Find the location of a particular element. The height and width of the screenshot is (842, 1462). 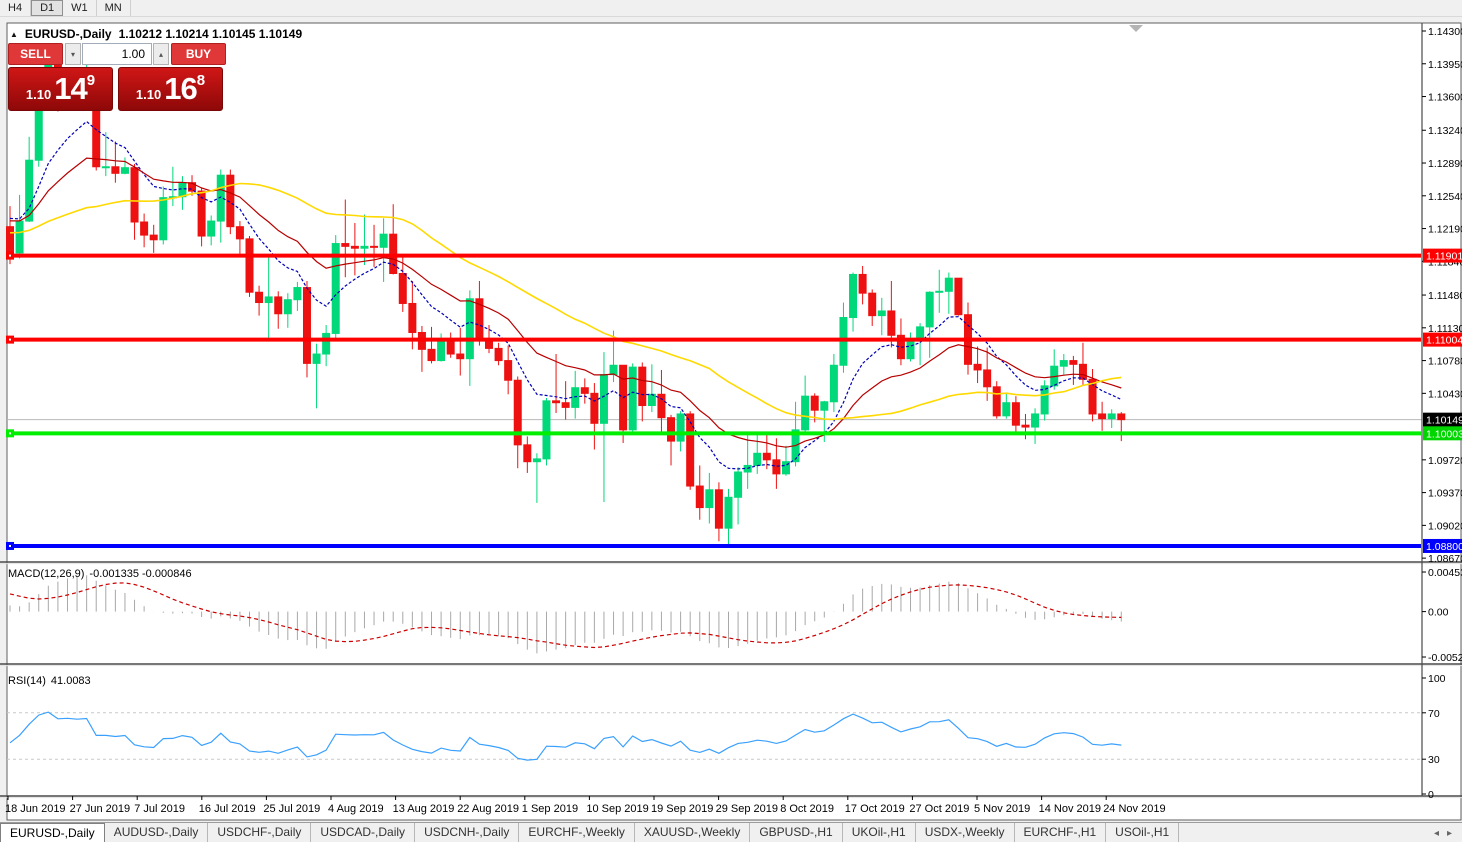

volume-input is located at coordinates (117, 54).